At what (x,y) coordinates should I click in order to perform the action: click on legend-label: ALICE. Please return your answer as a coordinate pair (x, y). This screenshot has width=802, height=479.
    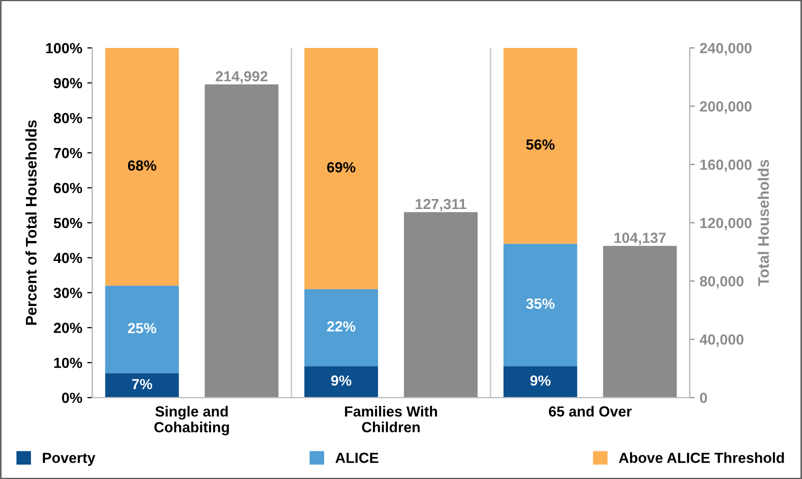
    Looking at the image, I should click on (356, 457).